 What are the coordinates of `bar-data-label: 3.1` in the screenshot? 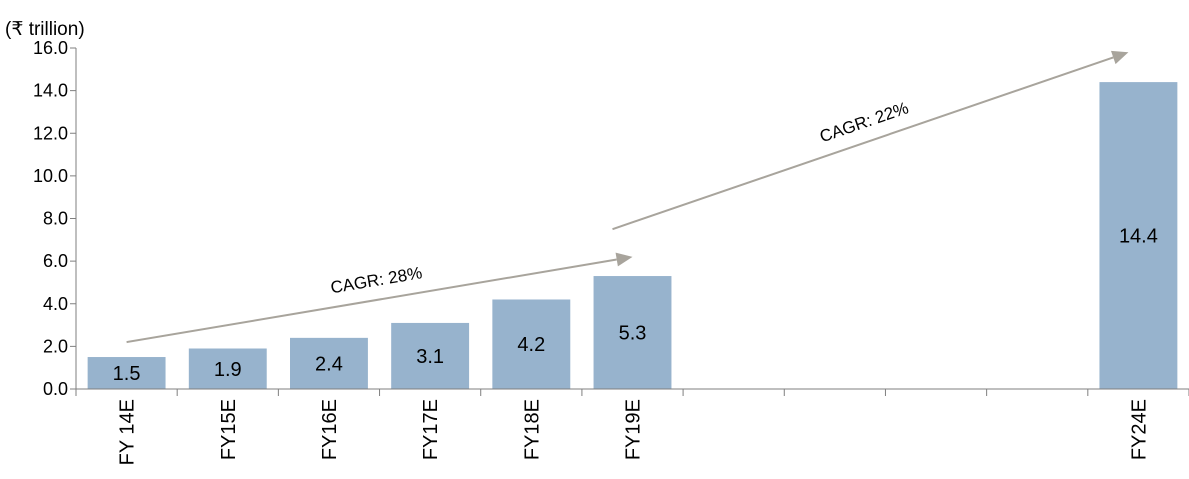 It's located at (430, 357).